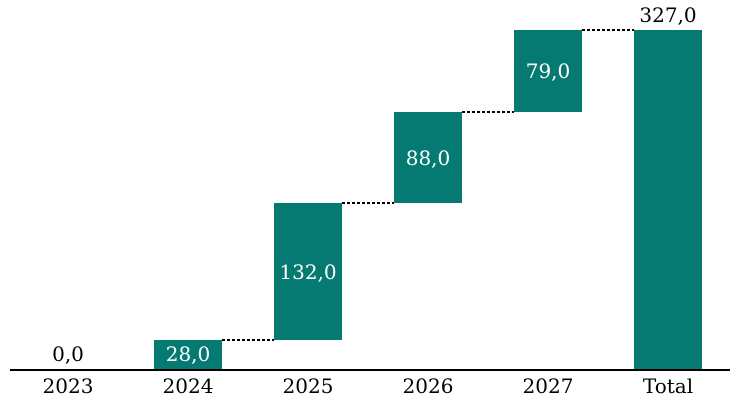 Image resolution: width=743 pixels, height=406 pixels. I want to click on bar-2025, so click(308, 271).